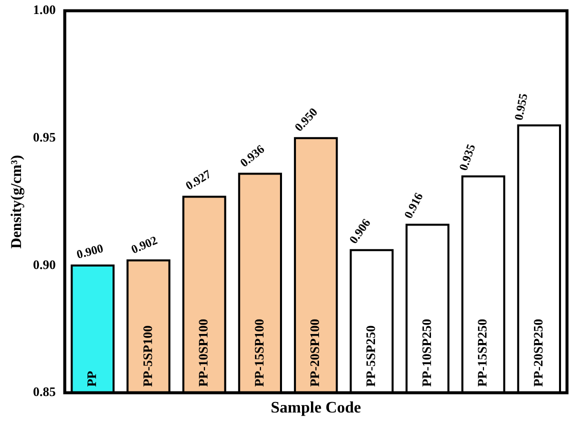 The width and height of the screenshot is (571, 426). What do you see at coordinates (520, 107) in the screenshot?
I see `data-label: 0.955` at bounding box center [520, 107].